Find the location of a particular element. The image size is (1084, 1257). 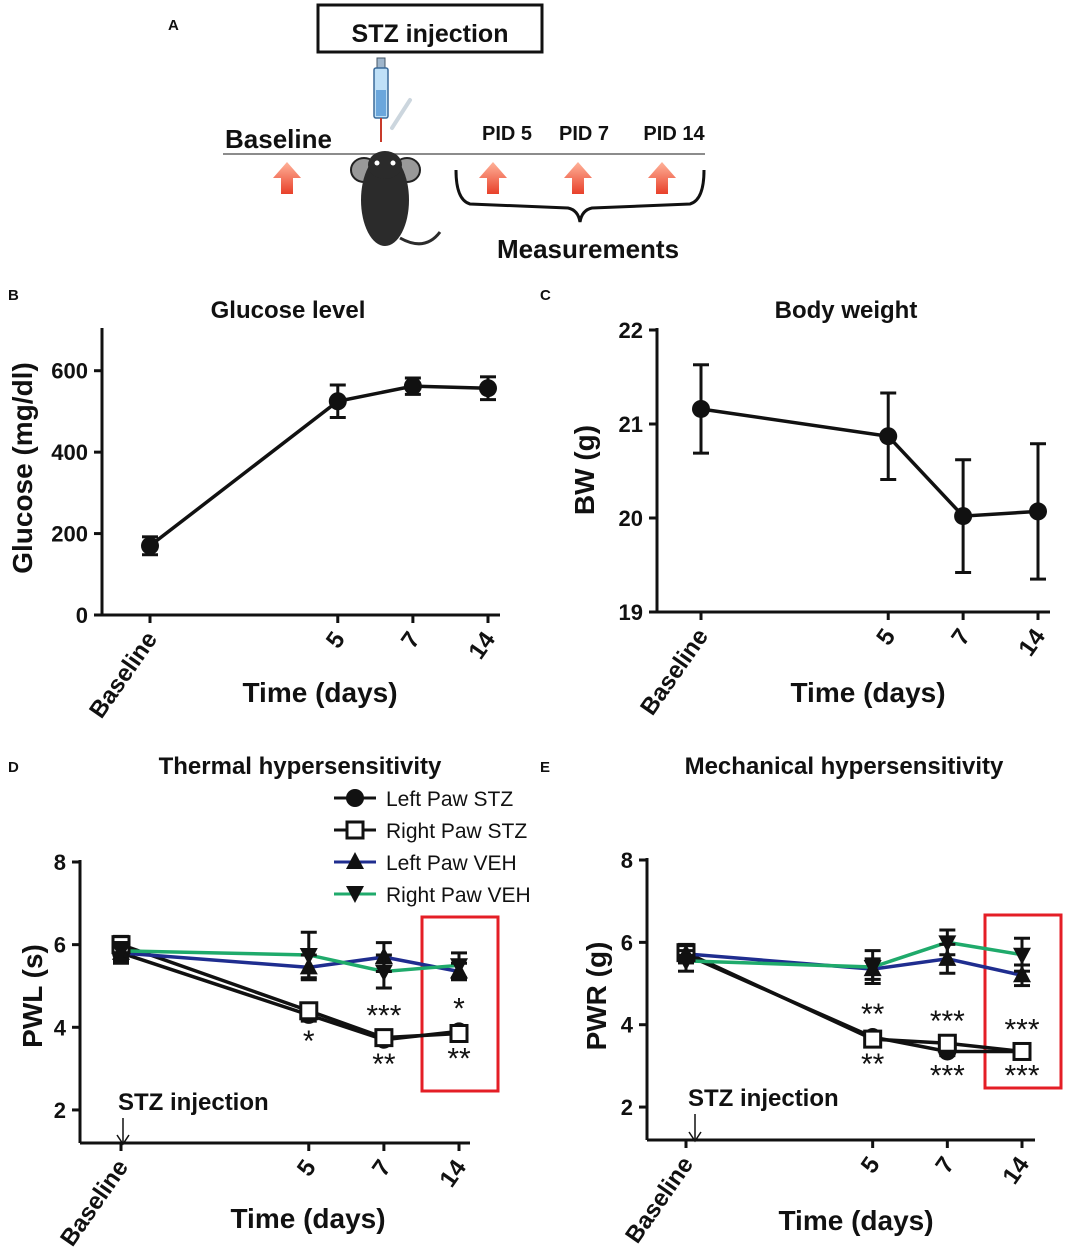

legend-marker-circle-icon is located at coordinates (355, 798).